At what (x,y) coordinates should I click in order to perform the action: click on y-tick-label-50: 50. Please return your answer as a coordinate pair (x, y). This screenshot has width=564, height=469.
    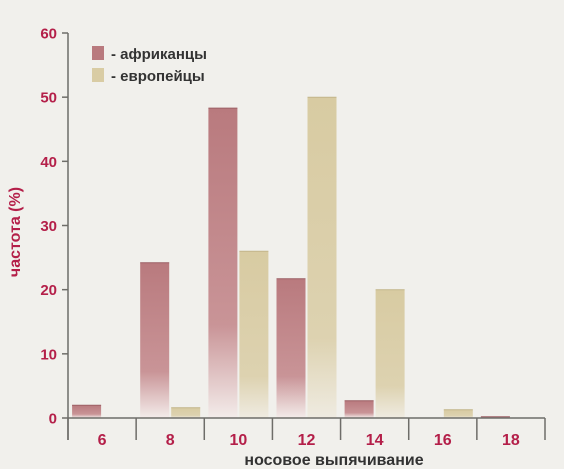
    Looking at the image, I should click on (48, 98).